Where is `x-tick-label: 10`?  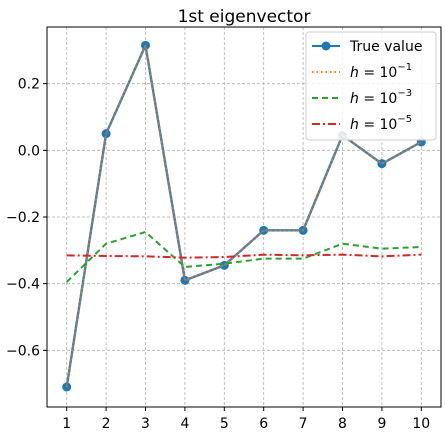 x-tick-label: 10 is located at coordinates (421, 424).